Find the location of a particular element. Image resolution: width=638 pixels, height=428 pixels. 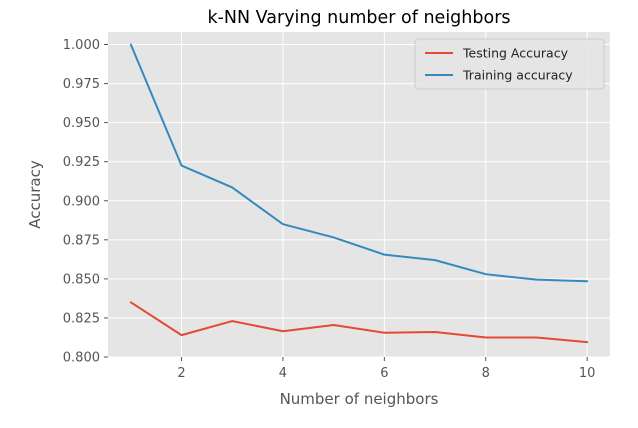

y-tick-label: 0.875 is located at coordinates (81, 240).